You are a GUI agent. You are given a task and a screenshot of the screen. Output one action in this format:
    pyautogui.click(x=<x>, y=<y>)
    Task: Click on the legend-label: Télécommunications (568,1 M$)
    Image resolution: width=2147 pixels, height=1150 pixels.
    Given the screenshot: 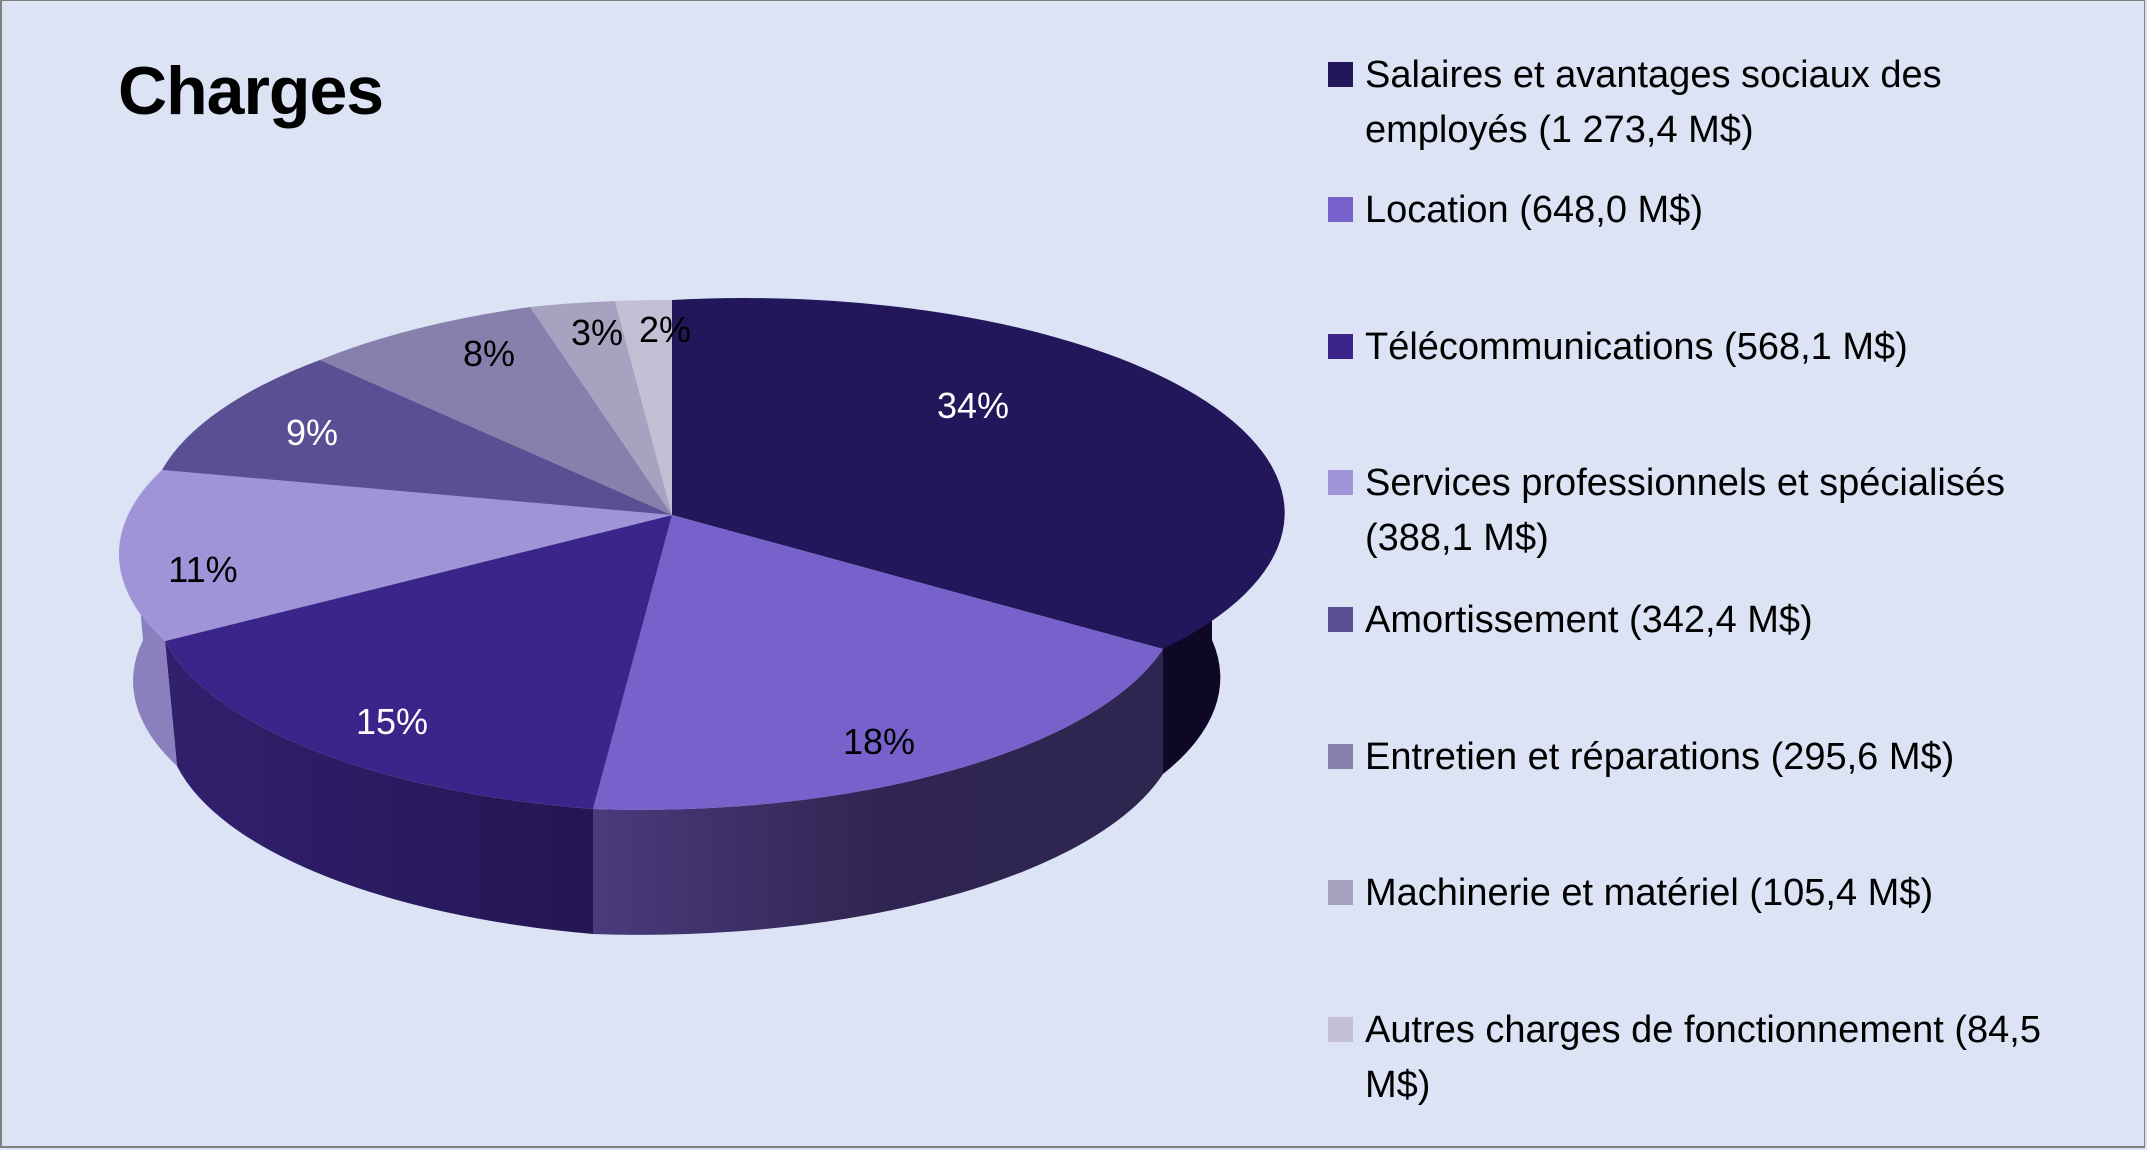 What is the action you would take?
    pyautogui.click(x=1636, y=347)
    